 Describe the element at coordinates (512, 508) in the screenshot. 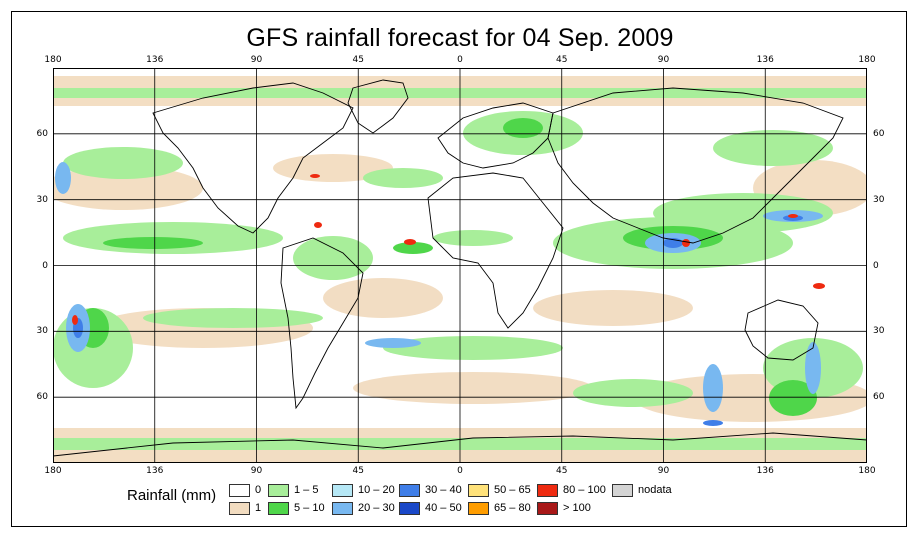

I see `legend-item-label: 65 – 80` at that location.